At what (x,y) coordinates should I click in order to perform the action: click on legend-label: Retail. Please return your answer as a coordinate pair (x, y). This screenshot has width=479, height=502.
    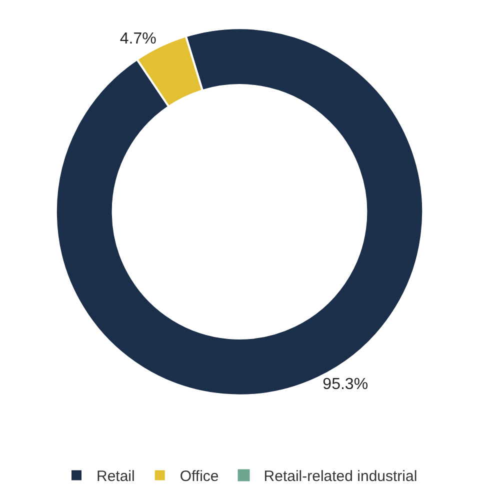
    Looking at the image, I should click on (115, 477).